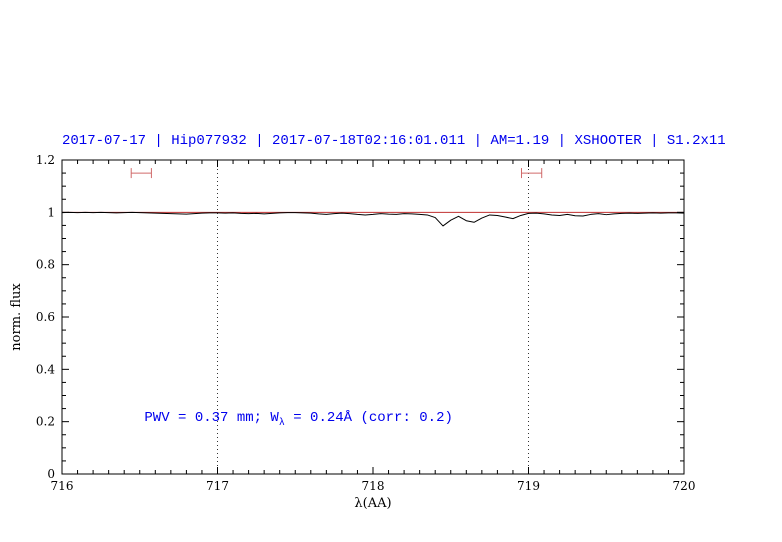 This screenshot has height=542, width=782. I want to click on y-tick-label: 1.2, so click(45, 160).